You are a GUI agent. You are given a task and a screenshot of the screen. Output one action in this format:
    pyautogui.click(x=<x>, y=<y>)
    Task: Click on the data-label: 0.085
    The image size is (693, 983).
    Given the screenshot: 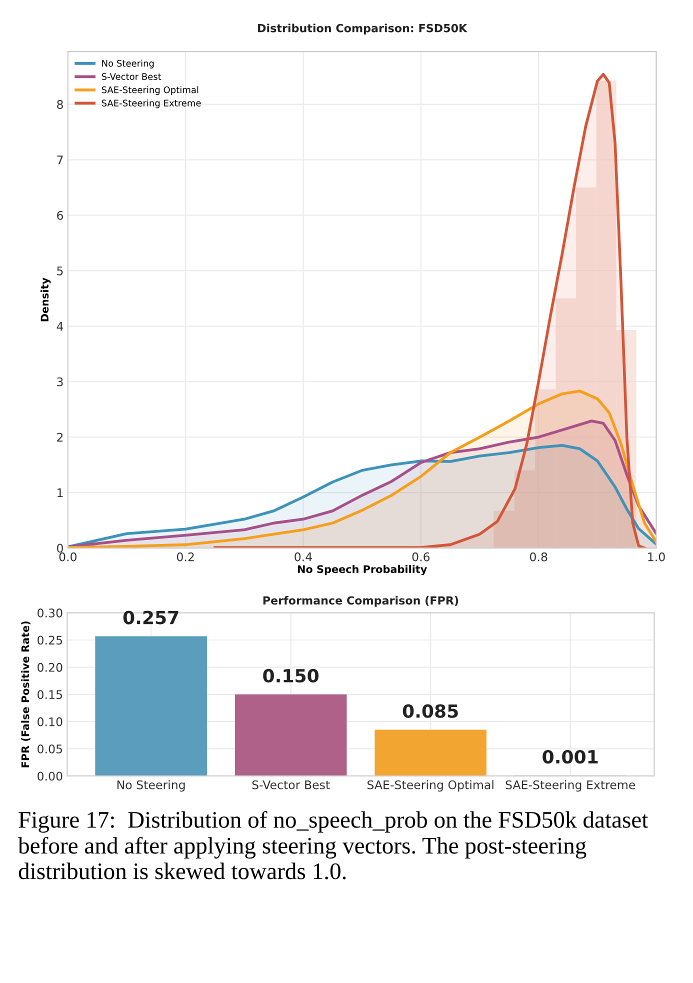 What is the action you would take?
    pyautogui.click(x=430, y=711)
    